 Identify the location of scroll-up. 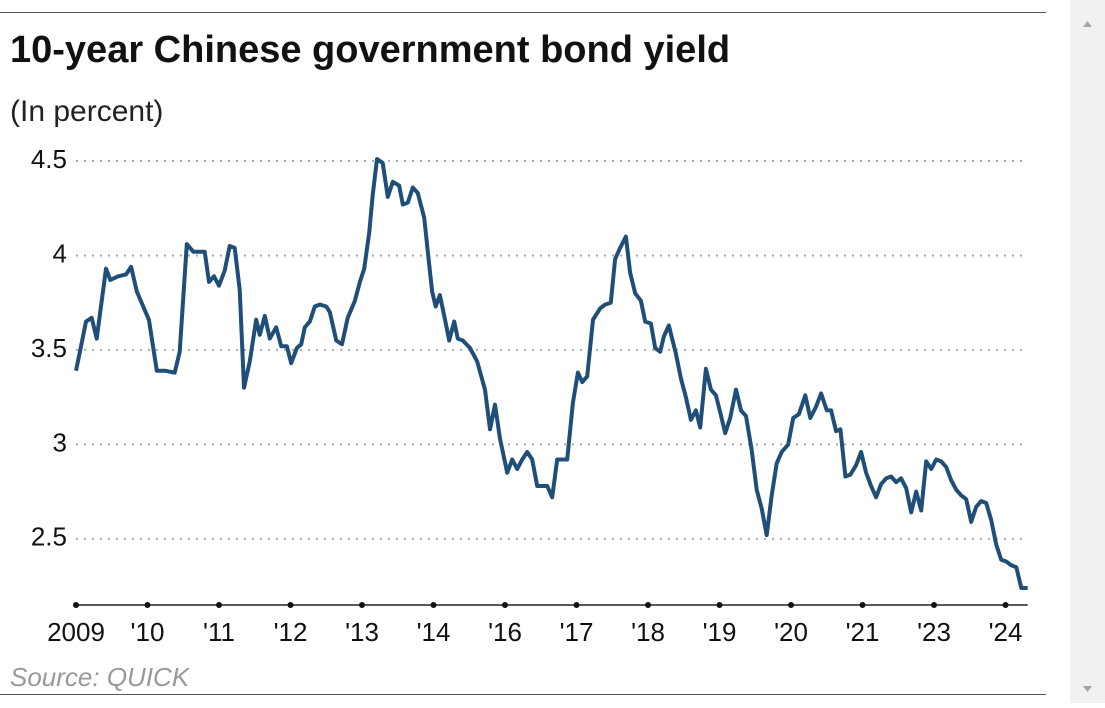
(1087, 24).